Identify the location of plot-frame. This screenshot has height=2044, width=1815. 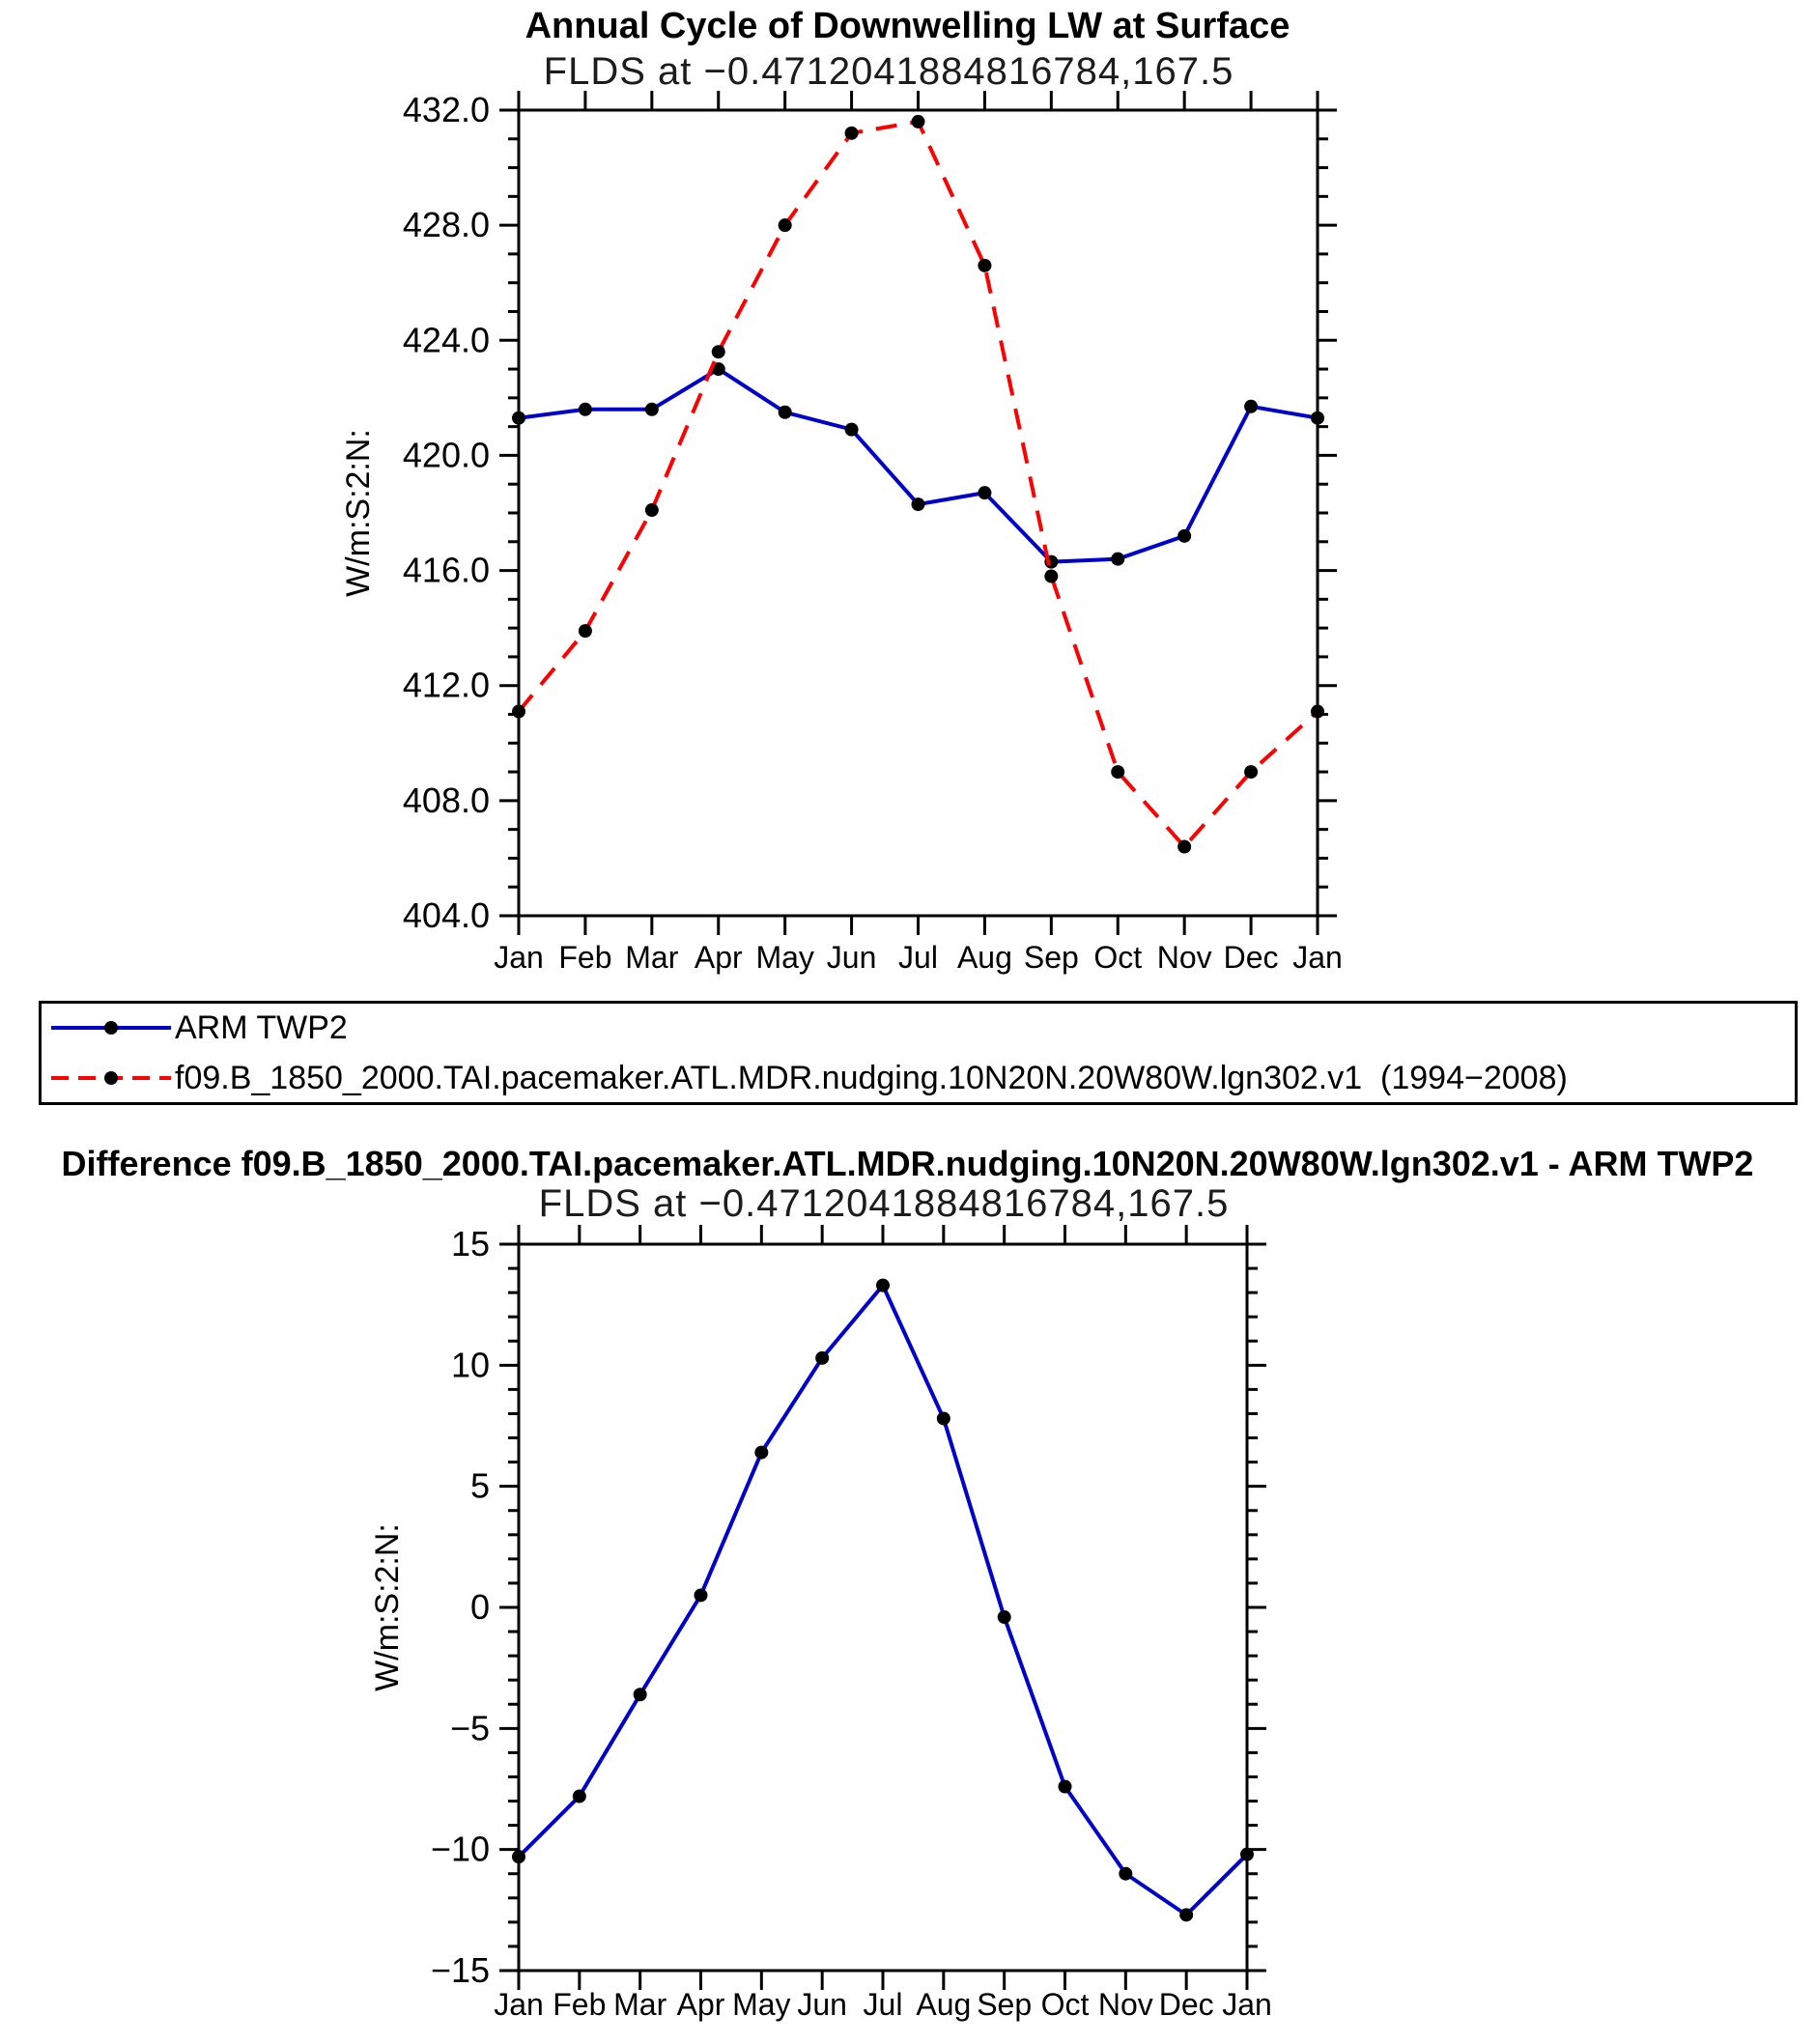
(883, 1608).